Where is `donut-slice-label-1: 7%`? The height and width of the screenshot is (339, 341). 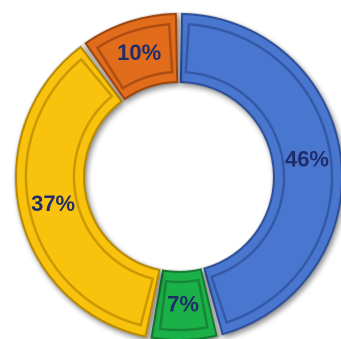 donut-slice-label-1: 7% is located at coordinates (183, 304).